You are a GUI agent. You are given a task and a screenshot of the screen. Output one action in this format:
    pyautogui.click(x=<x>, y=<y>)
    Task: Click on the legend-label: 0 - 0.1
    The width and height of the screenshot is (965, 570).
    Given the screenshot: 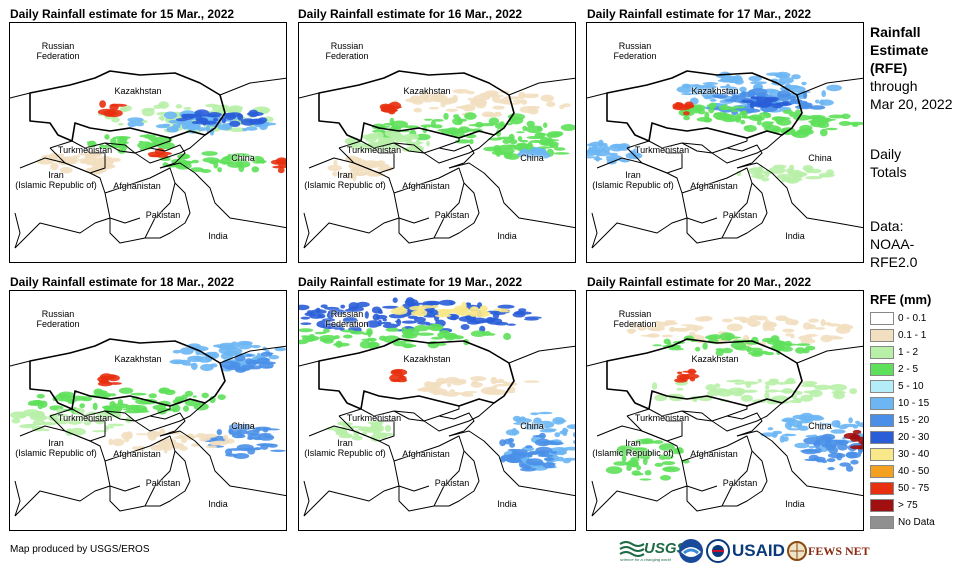 What is the action you would take?
    pyautogui.click(x=912, y=318)
    